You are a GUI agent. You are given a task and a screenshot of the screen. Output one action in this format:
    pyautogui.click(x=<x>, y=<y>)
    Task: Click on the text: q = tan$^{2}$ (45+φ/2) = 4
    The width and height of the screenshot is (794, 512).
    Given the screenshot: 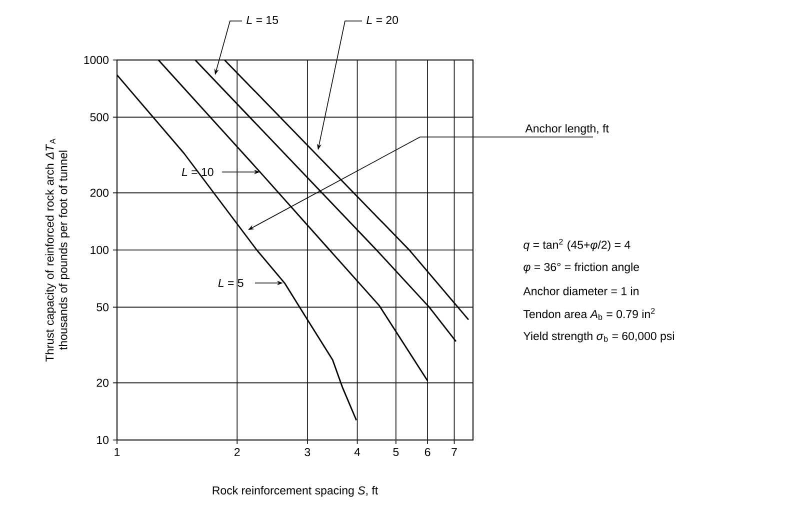 What is the action you would take?
    pyautogui.click(x=577, y=245)
    